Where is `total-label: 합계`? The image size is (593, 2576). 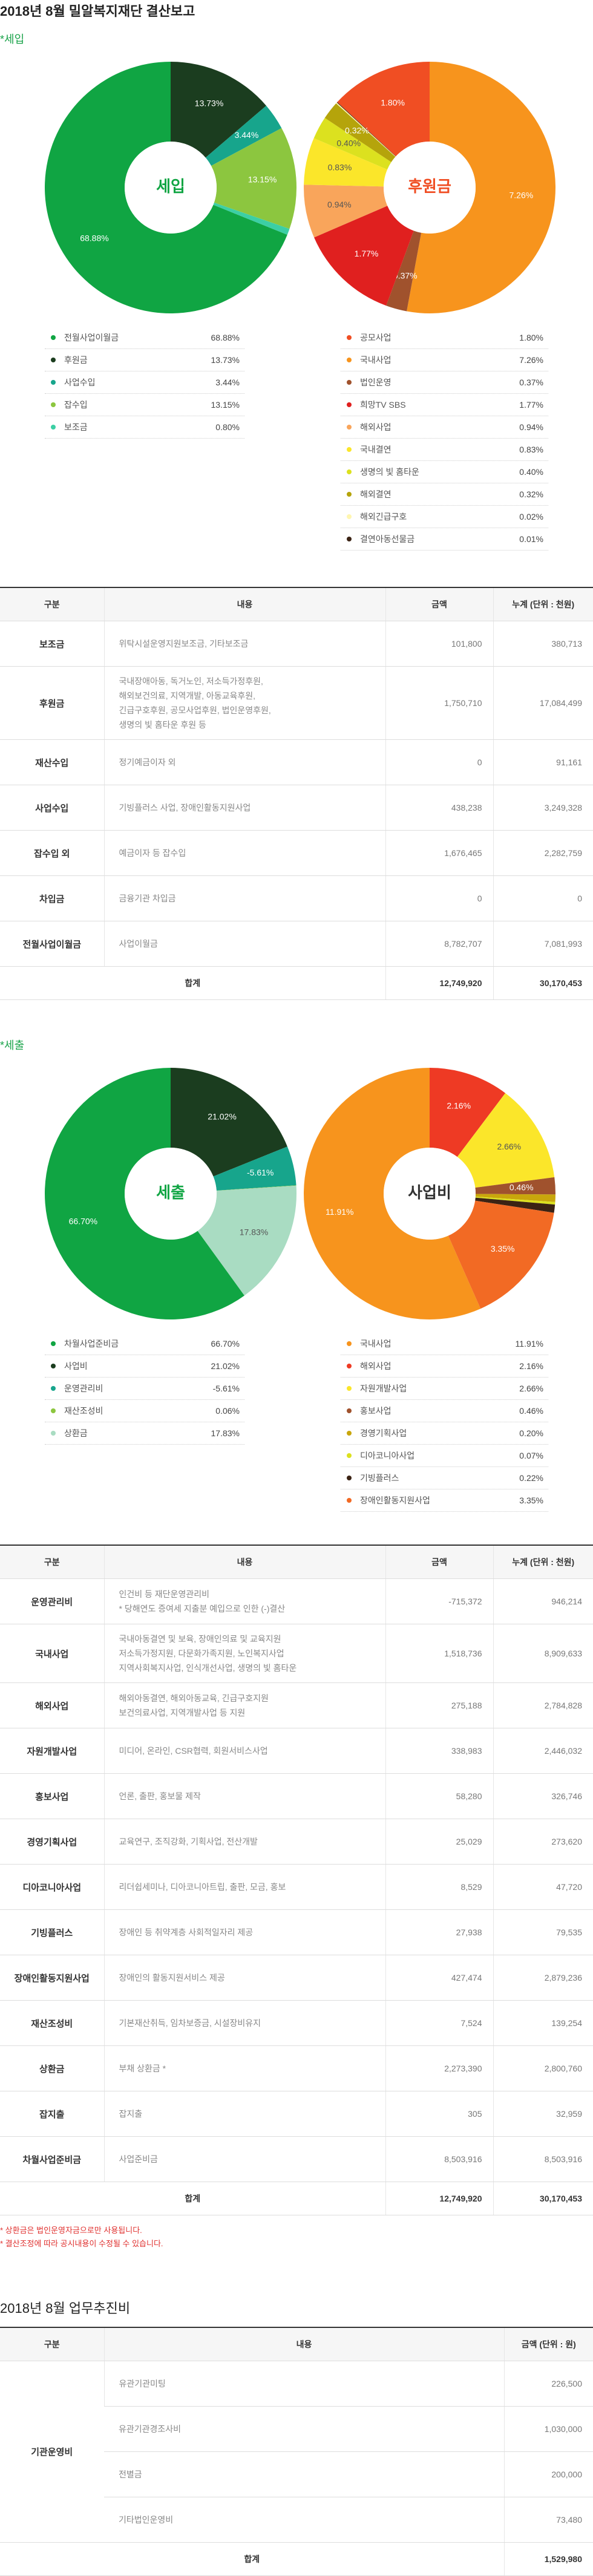 total-label: 합계 is located at coordinates (193, 2198).